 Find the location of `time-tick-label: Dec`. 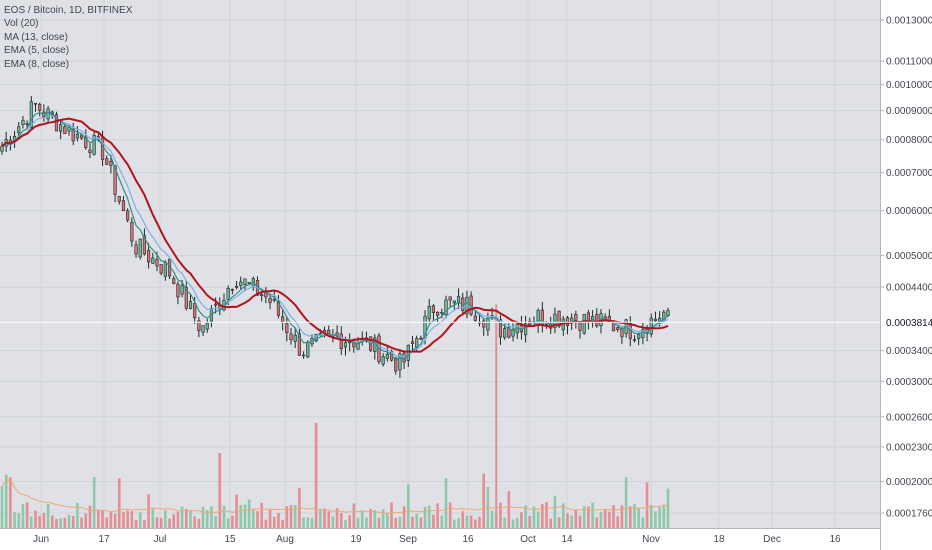

time-tick-label: Dec is located at coordinates (772, 539).